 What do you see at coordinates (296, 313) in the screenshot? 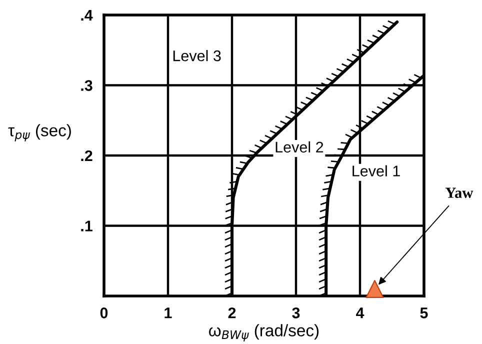
I see `x-tick-label: 3` at bounding box center [296, 313].